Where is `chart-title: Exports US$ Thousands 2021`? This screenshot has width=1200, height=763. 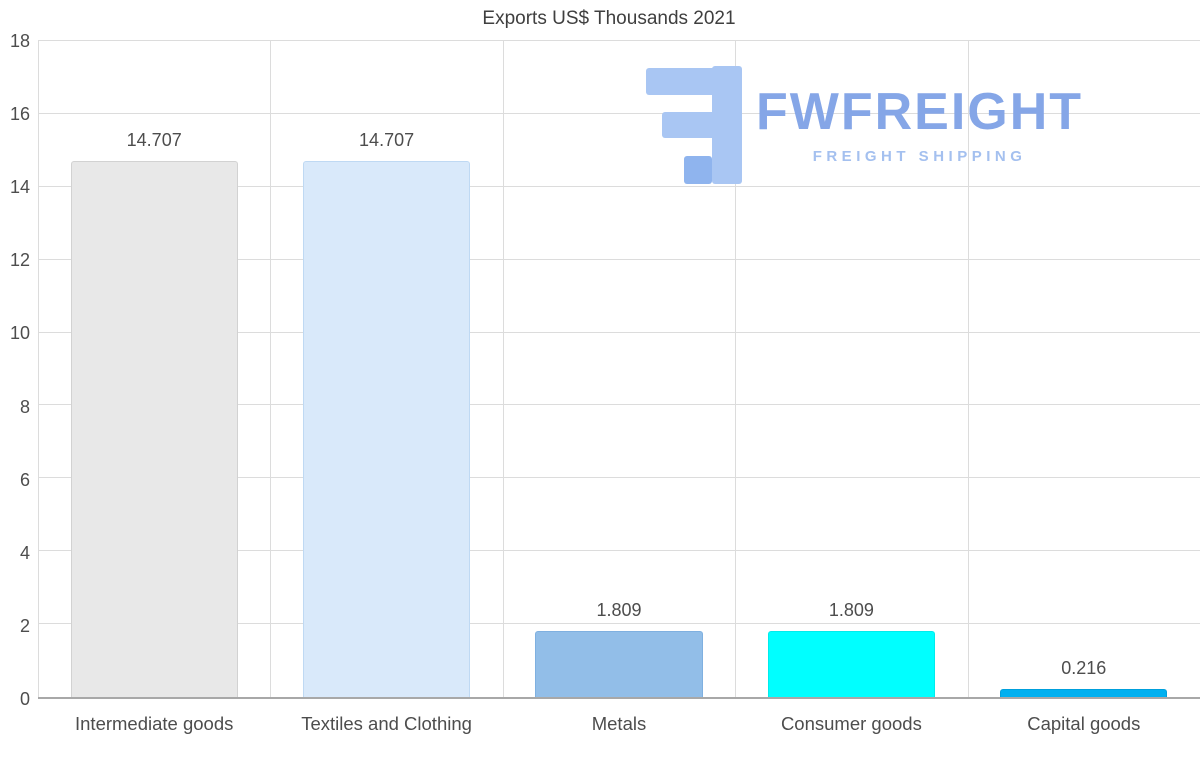 chart-title: Exports US$ Thousands 2021 is located at coordinates (609, 18).